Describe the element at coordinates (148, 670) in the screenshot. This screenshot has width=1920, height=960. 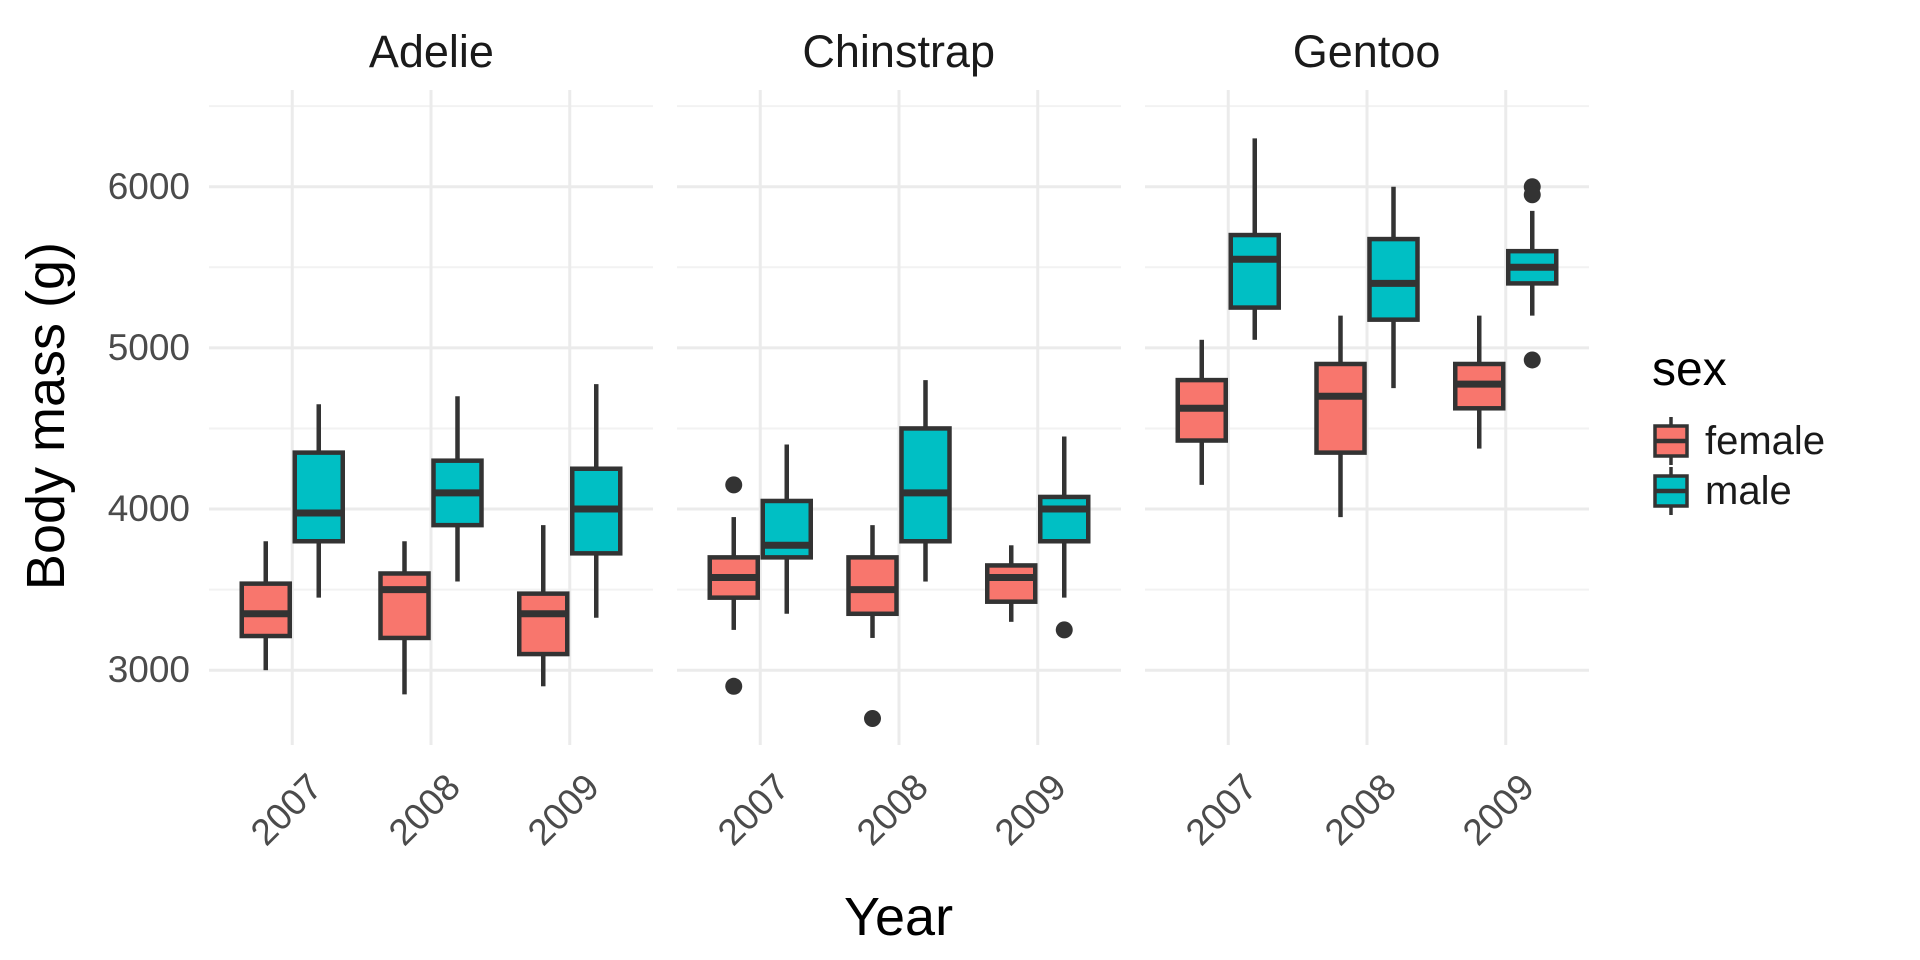
I see `y-tick-label: 3000` at that location.